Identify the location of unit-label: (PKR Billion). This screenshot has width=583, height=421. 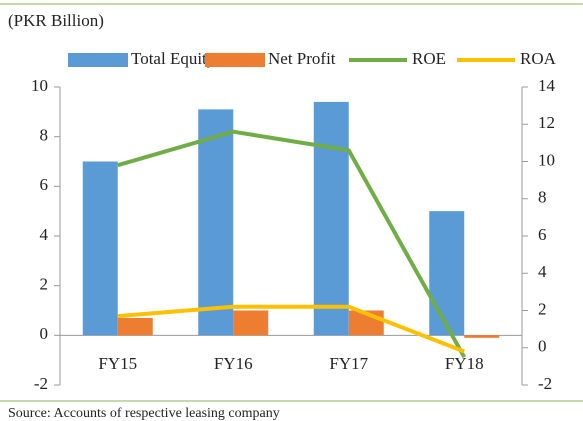
(56, 20).